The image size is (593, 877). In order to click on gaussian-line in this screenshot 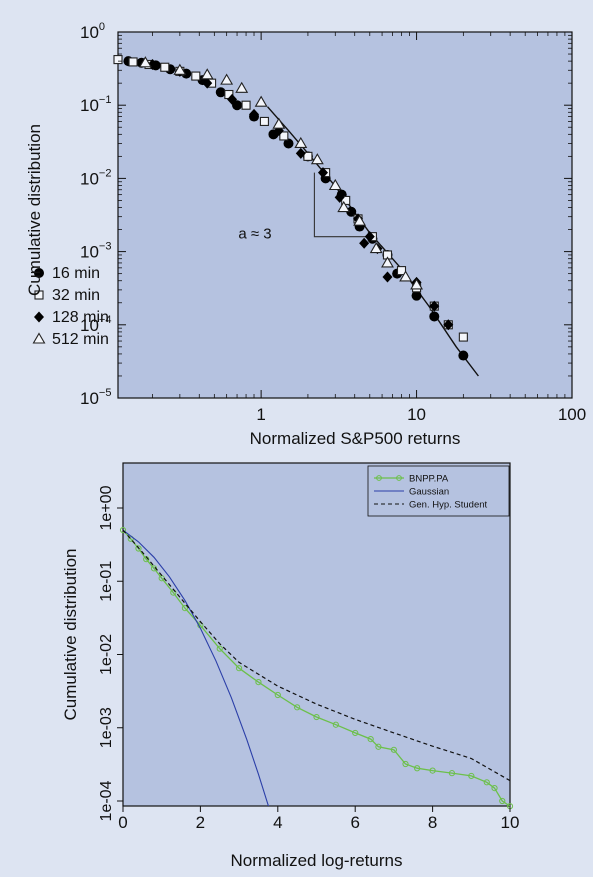, I will do `click(196, 667)`.